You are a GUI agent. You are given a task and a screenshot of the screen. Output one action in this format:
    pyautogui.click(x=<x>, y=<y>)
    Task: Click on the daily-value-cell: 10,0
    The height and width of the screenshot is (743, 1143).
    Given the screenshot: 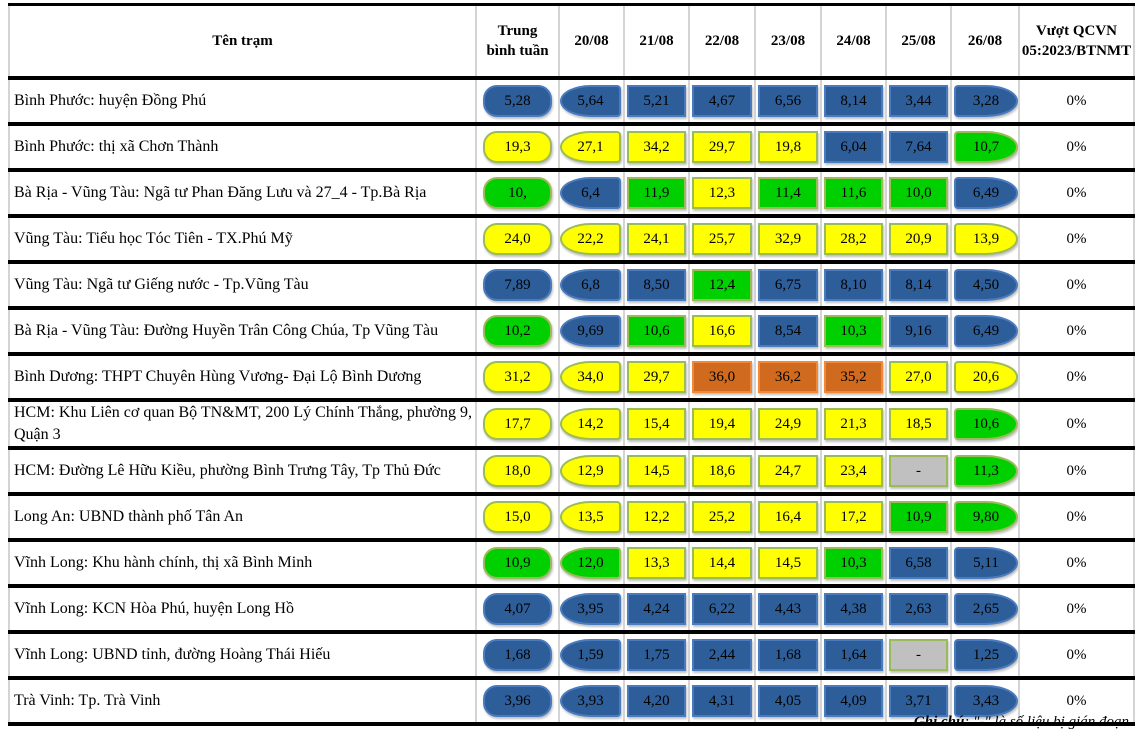 What is the action you would take?
    pyautogui.click(x=918, y=194)
    